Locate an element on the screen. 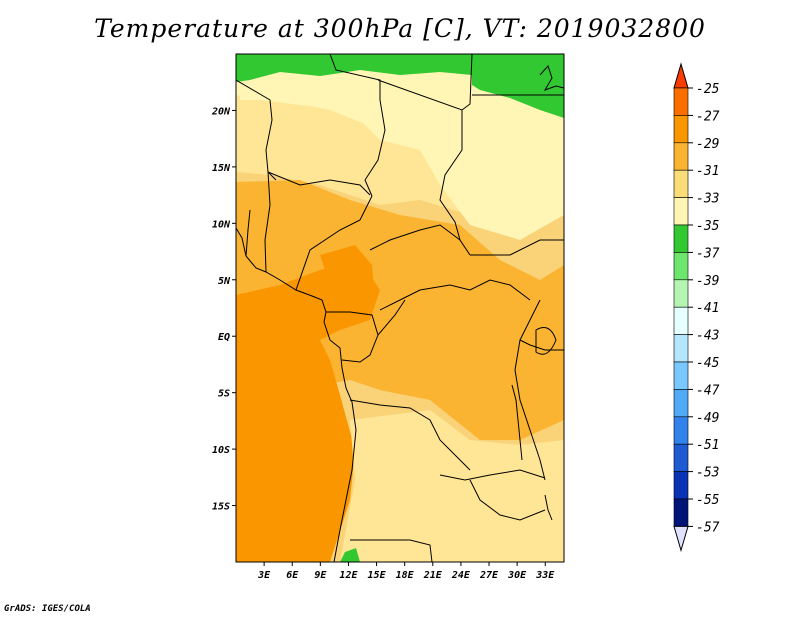 The image size is (800, 618). coastline-west-africa is located at coordinates (296, 394).